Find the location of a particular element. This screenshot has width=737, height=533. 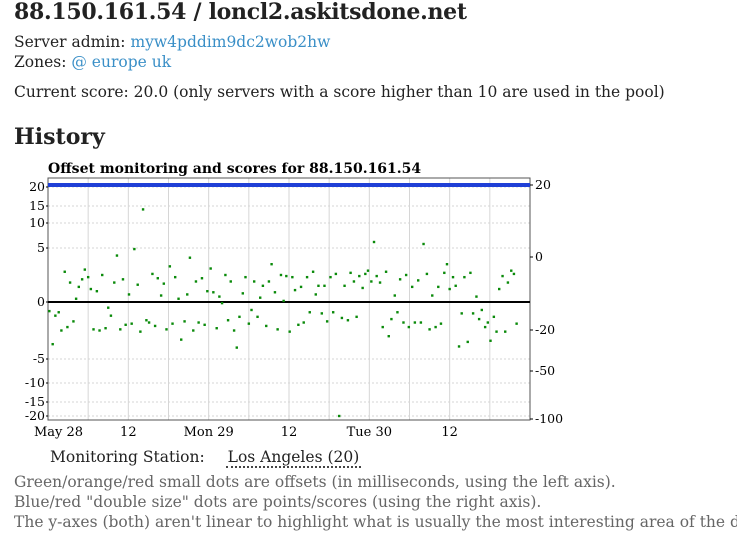

right-axis-tick-label: -100 is located at coordinates (549, 418).